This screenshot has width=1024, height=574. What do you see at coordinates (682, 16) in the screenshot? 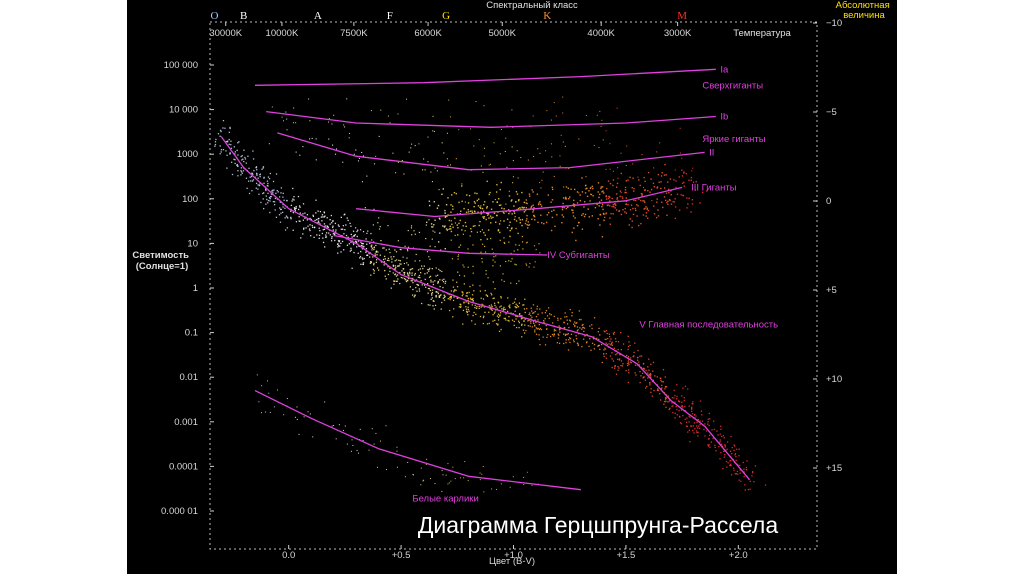
I see `spectral-class-label: M` at bounding box center [682, 16].